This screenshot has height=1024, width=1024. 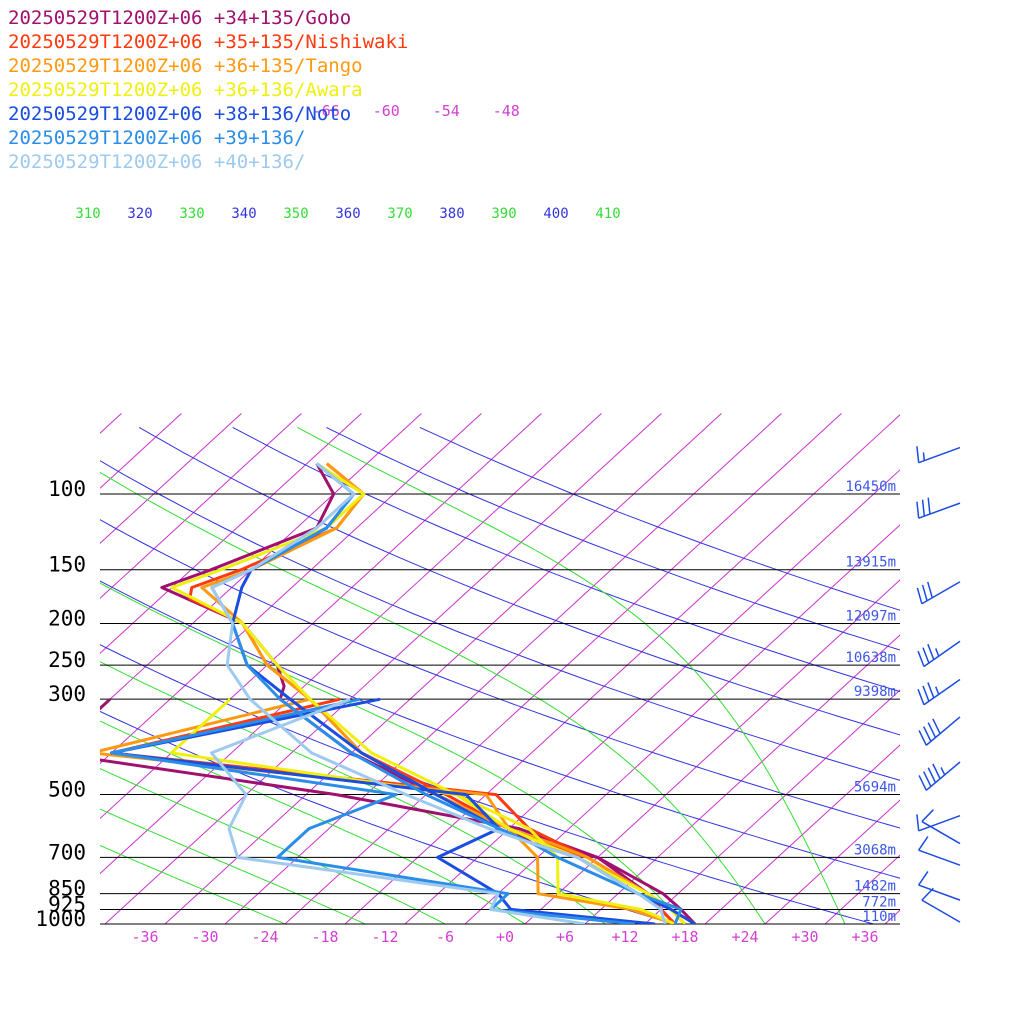 What do you see at coordinates (555, 214) in the screenshot?
I see `theta-label: 400` at bounding box center [555, 214].